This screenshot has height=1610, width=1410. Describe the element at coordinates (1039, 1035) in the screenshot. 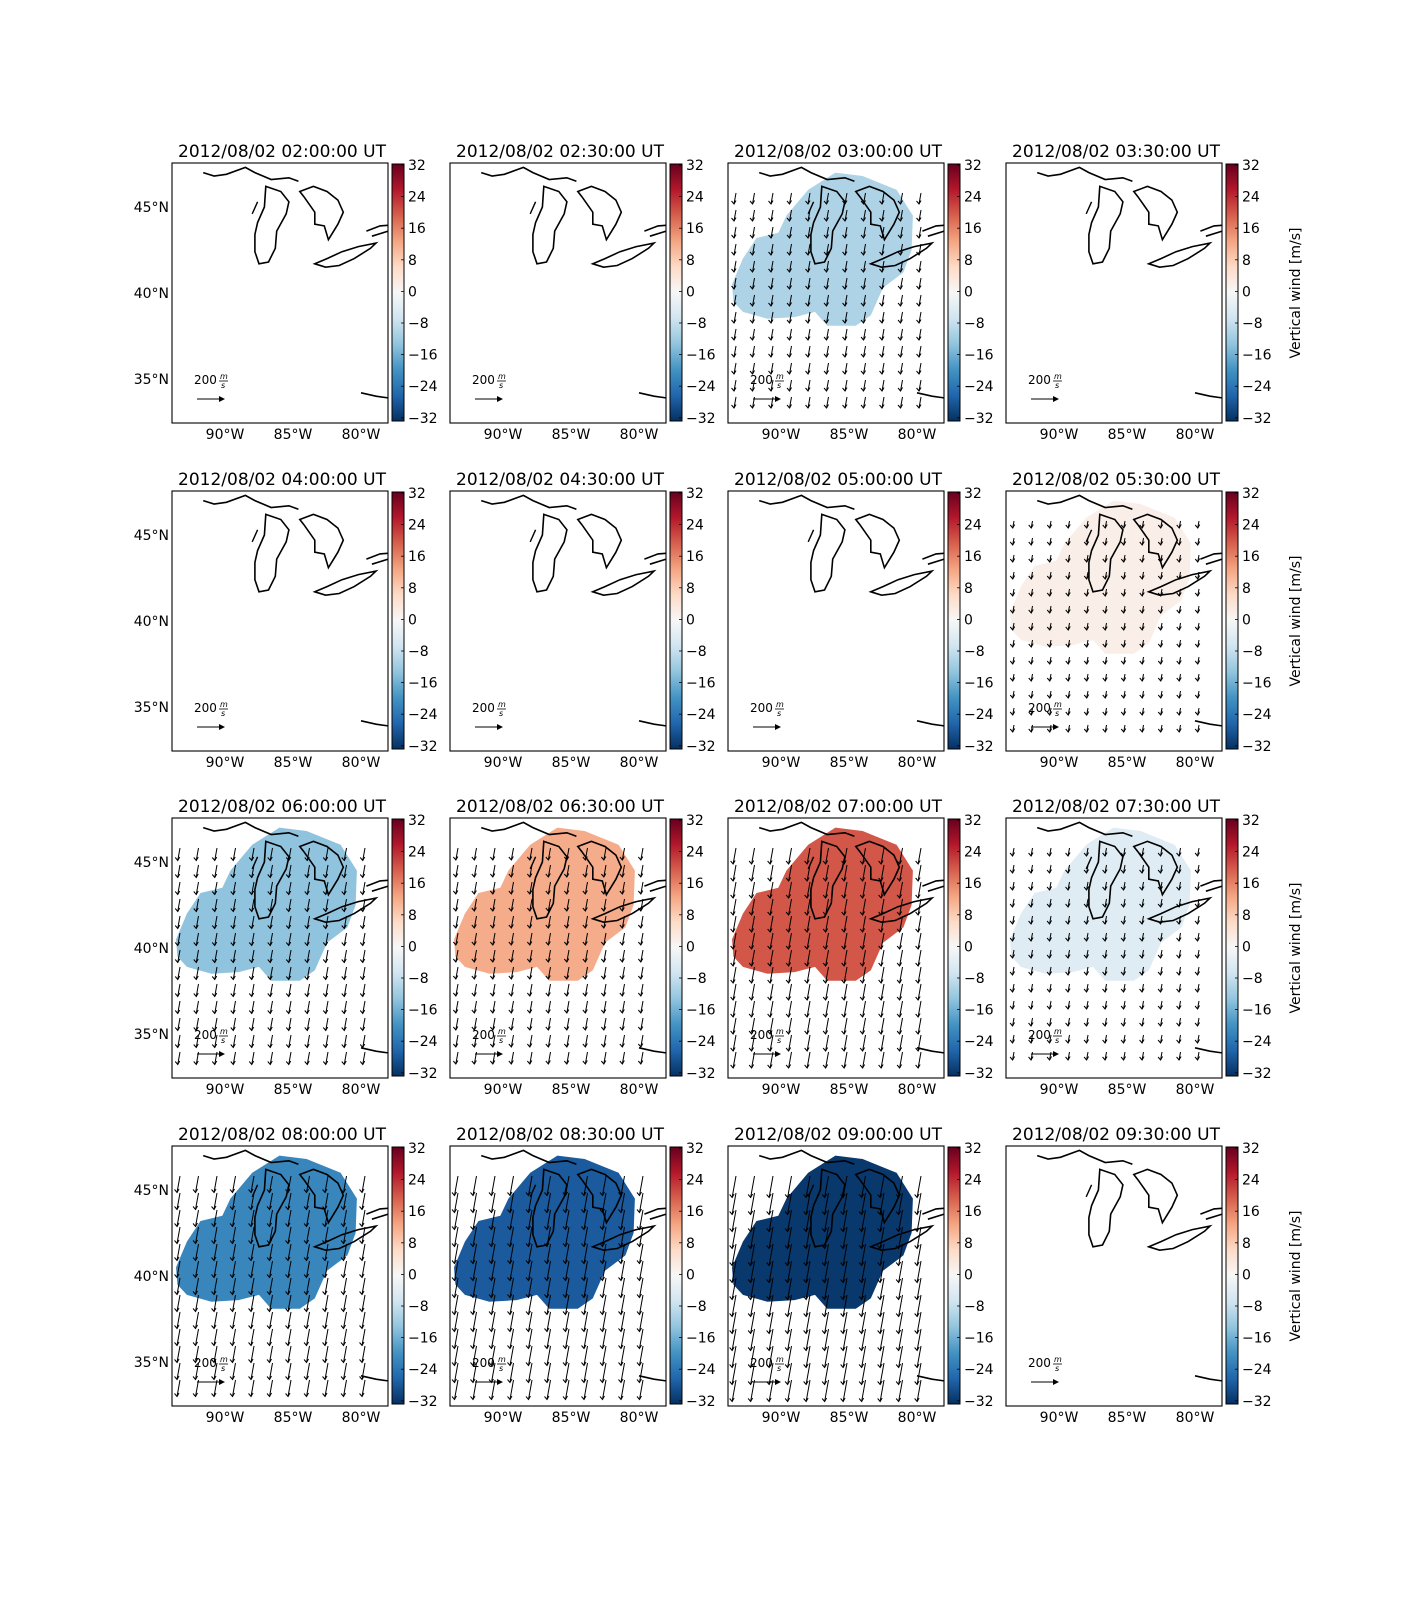

I see `key-value: 200` at that location.